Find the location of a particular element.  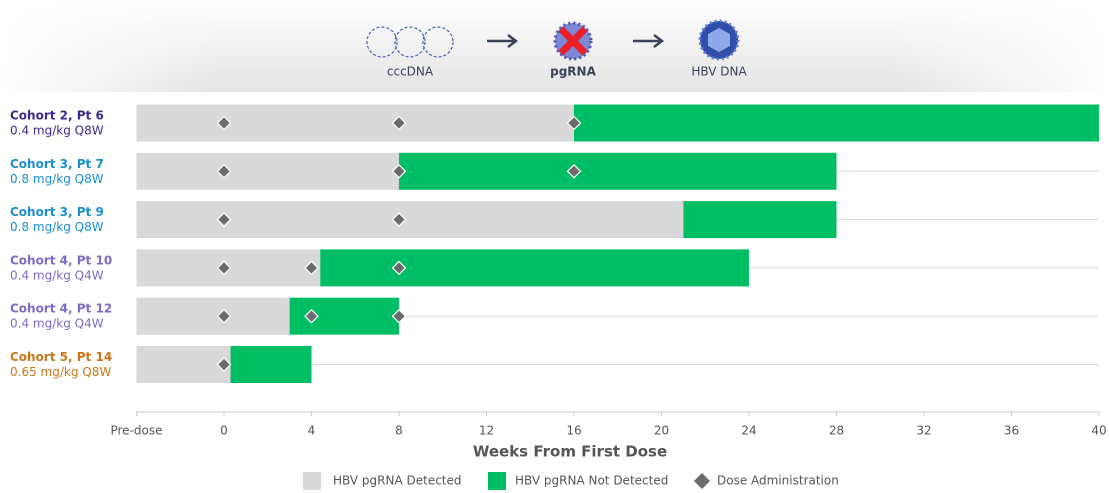

x-tick-label: 20 is located at coordinates (661, 431).